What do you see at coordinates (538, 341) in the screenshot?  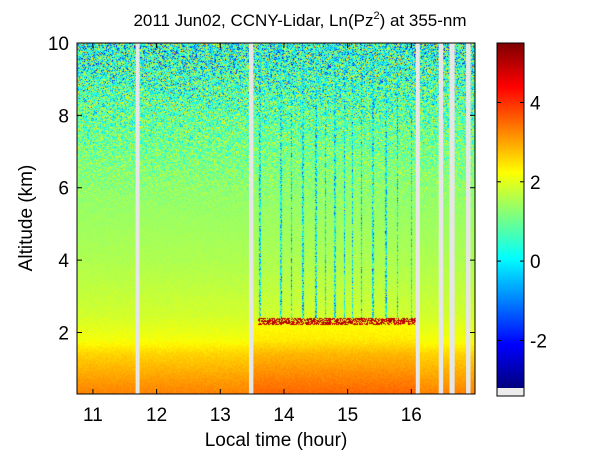 I see `colorbar-tick-label: -2` at bounding box center [538, 341].